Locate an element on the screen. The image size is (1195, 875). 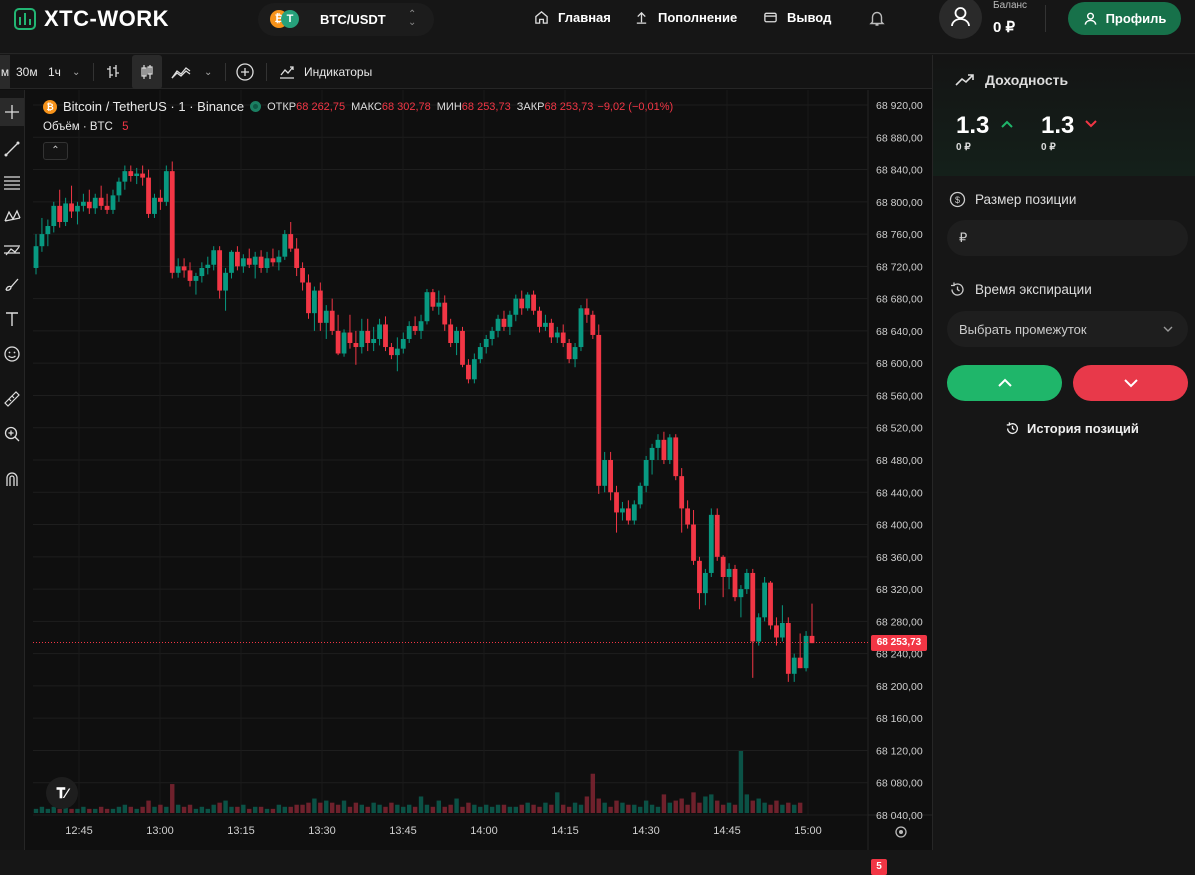
pattern-tool is located at coordinates (12, 216).